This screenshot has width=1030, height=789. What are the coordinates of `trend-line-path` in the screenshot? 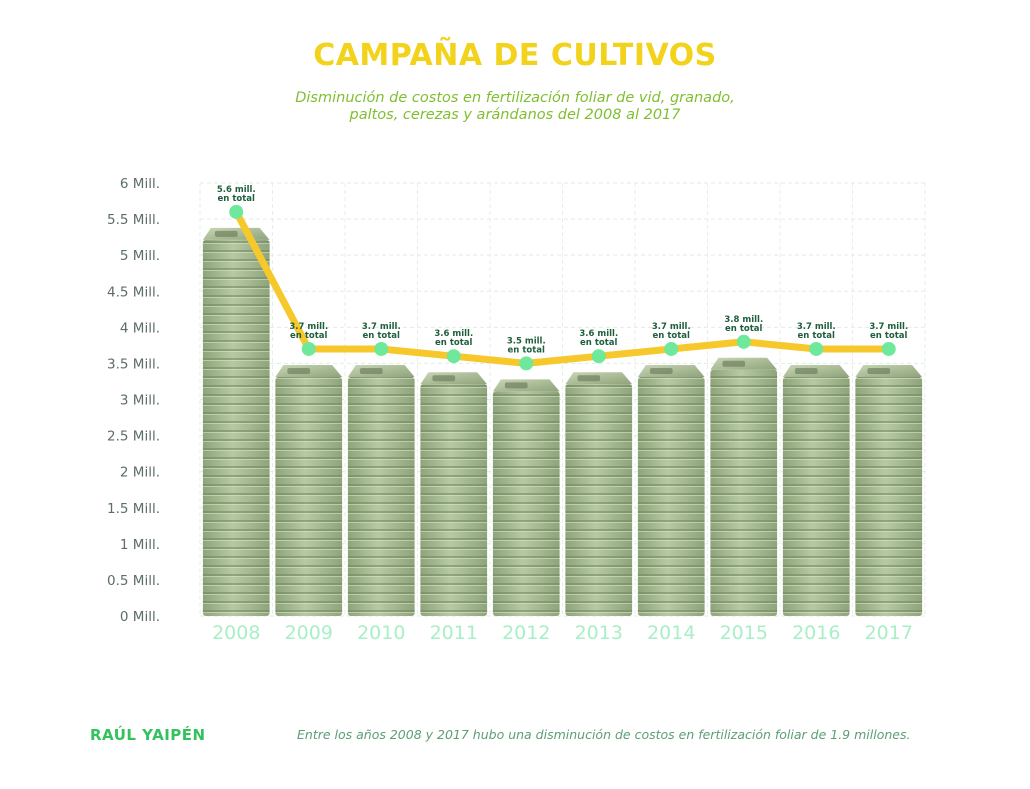 It's located at (562, 287).